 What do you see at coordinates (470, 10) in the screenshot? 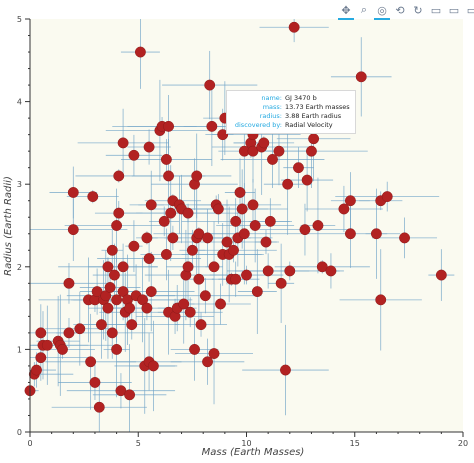
I see `help-tool-icon: ▭` at bounding box center [470, 10].